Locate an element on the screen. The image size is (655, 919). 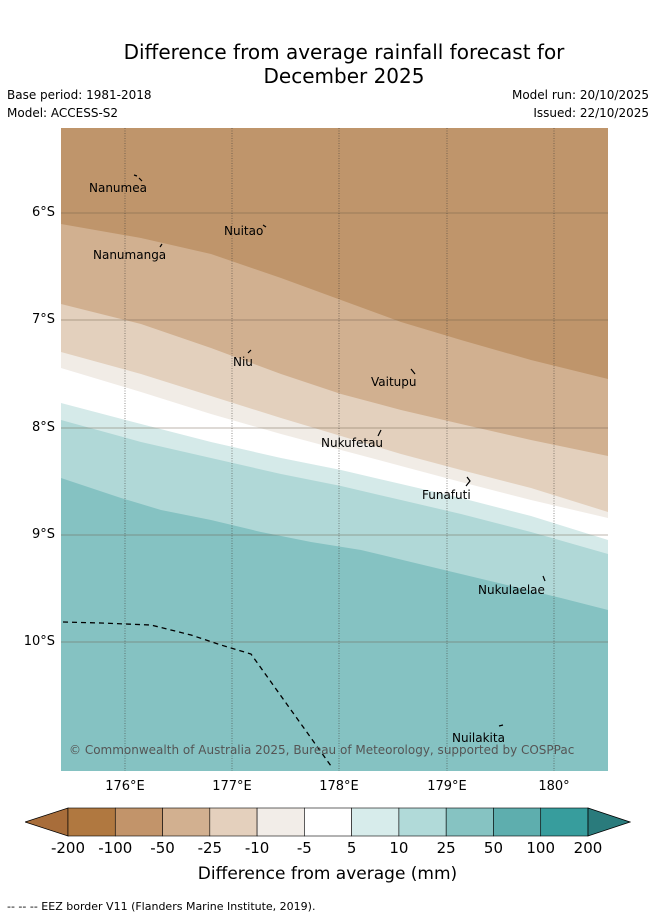
colorbar-tick-label: -100 is located at coordinates (115, 848).